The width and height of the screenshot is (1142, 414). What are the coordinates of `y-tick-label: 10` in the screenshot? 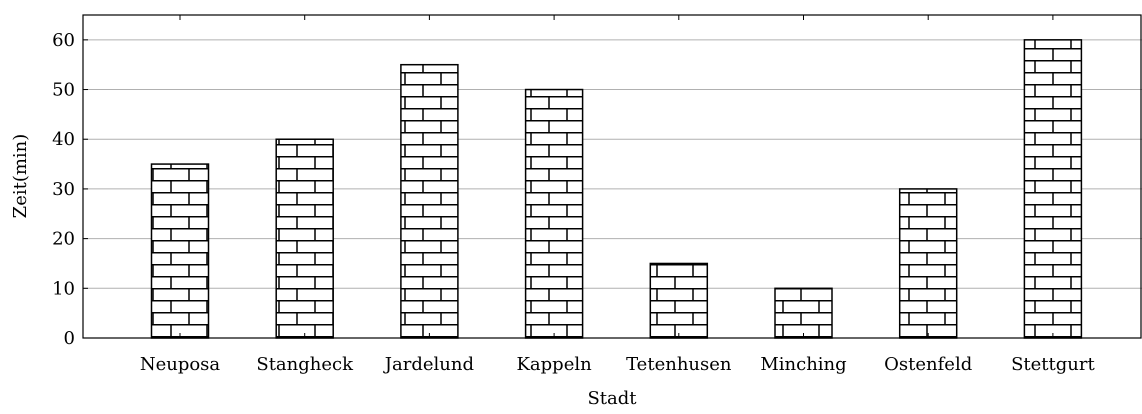 It's located at (63, 288).